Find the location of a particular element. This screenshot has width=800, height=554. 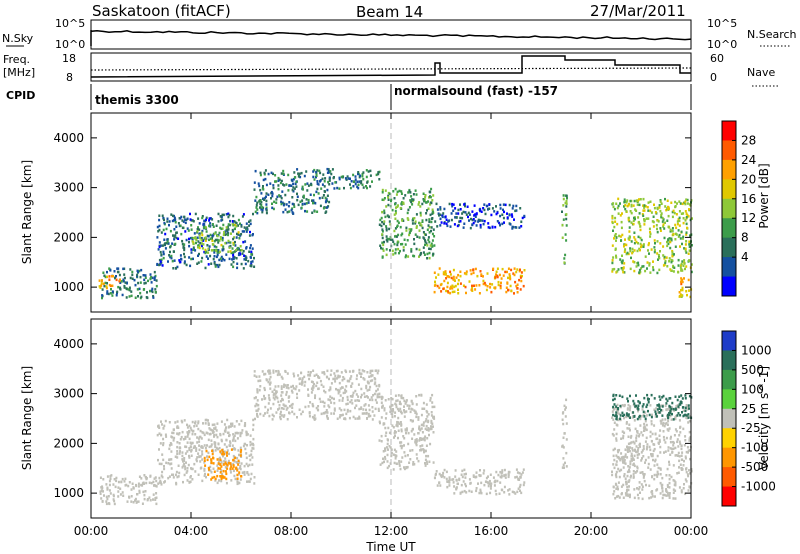

nsky-tick-bottom: 10^0 is located at coordinates (70, 44).